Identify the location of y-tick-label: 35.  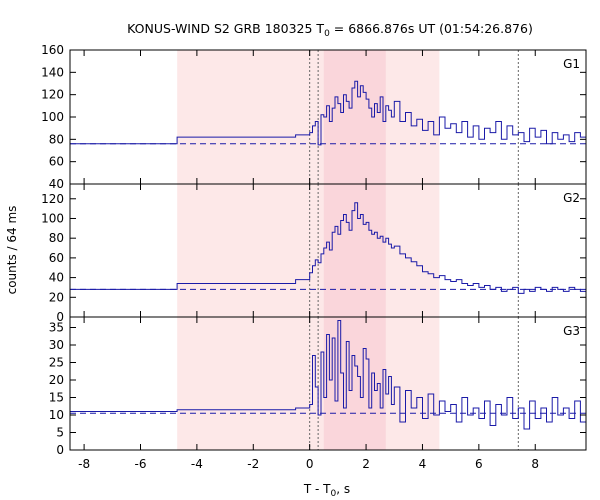
(56, 328).